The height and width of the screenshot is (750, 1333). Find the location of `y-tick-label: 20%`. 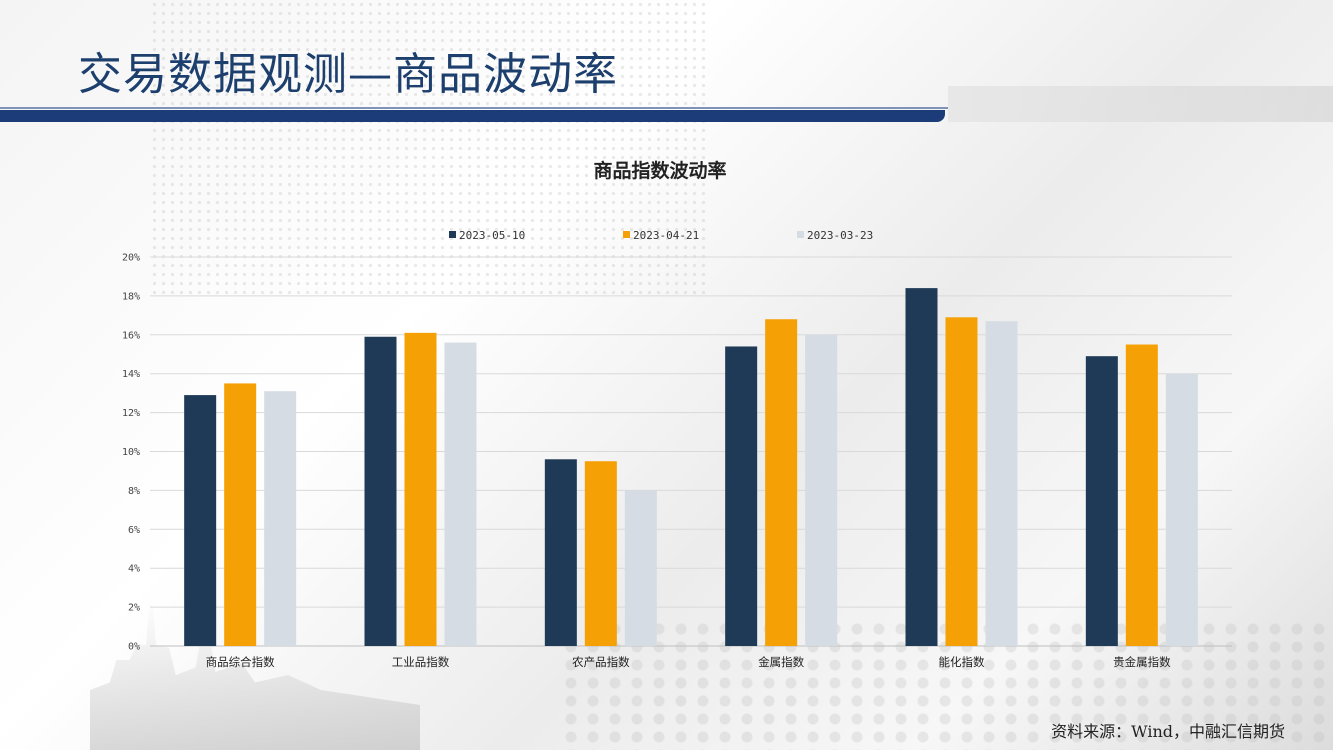

y-tick-label: 20% is located at coordinates (131, 258).